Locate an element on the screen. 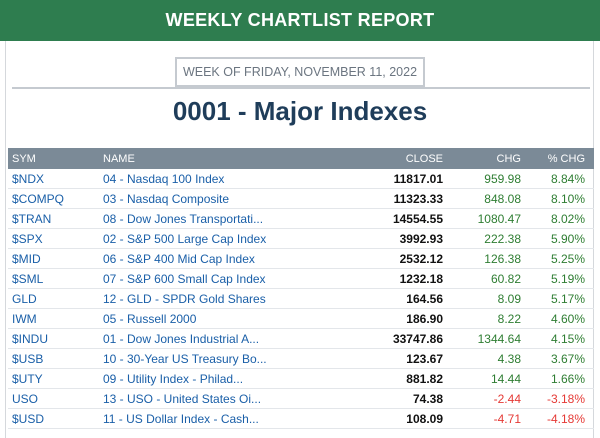  header-name: NAME is located at coordinates (119, 158).